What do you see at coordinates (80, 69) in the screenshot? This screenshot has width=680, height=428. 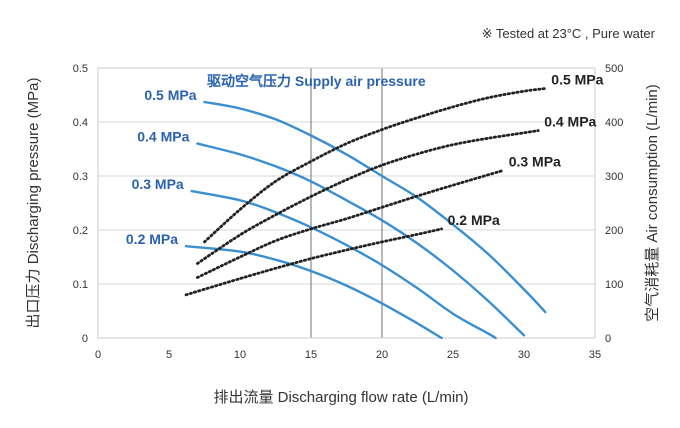 I see `y-tick-label: 0.5` at bounding box center [80, 69].